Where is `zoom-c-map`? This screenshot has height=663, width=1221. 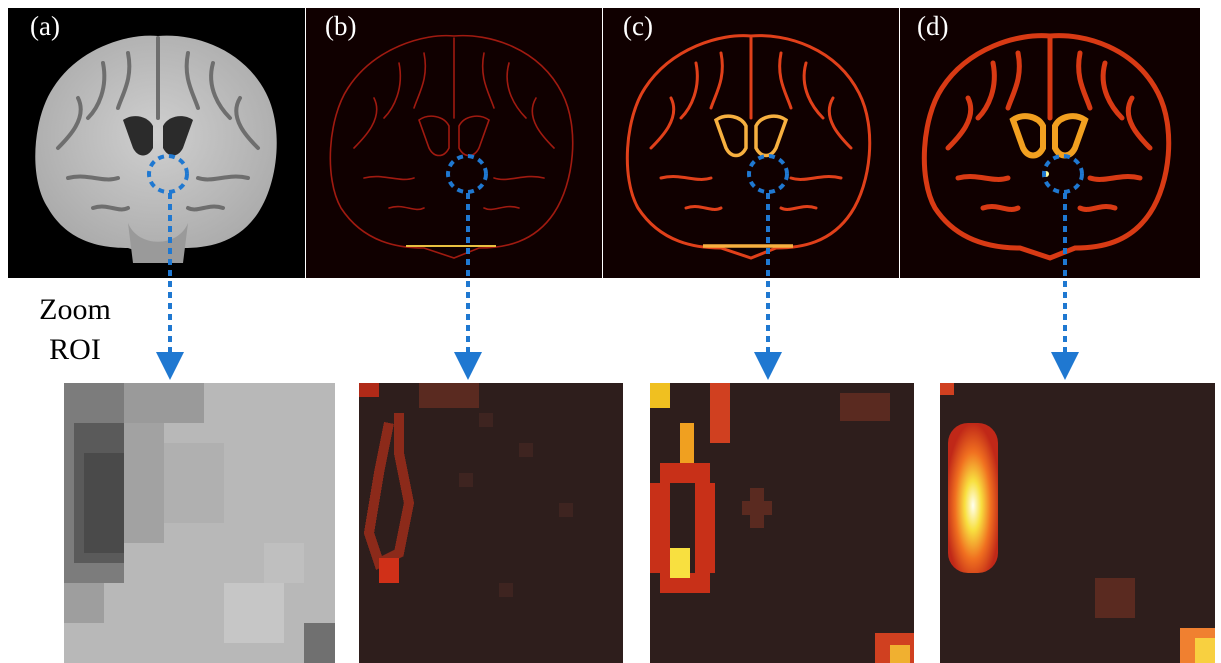 zoom-c-map is located at coordinates (782, 523).